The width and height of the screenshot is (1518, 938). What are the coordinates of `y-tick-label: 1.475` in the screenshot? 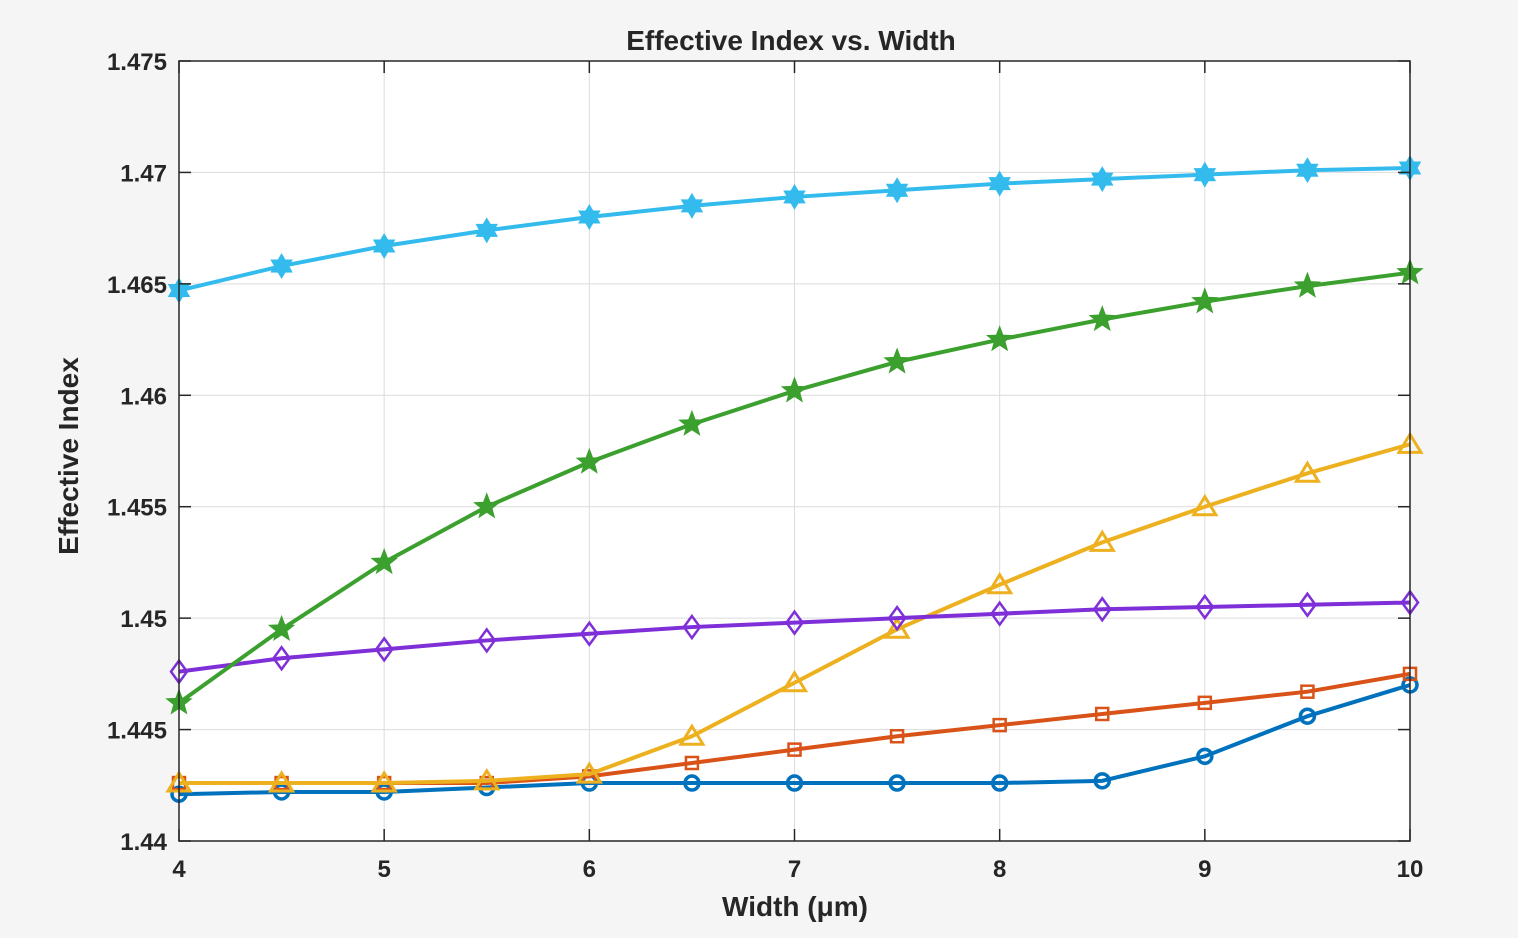 It's located at (137, 62).